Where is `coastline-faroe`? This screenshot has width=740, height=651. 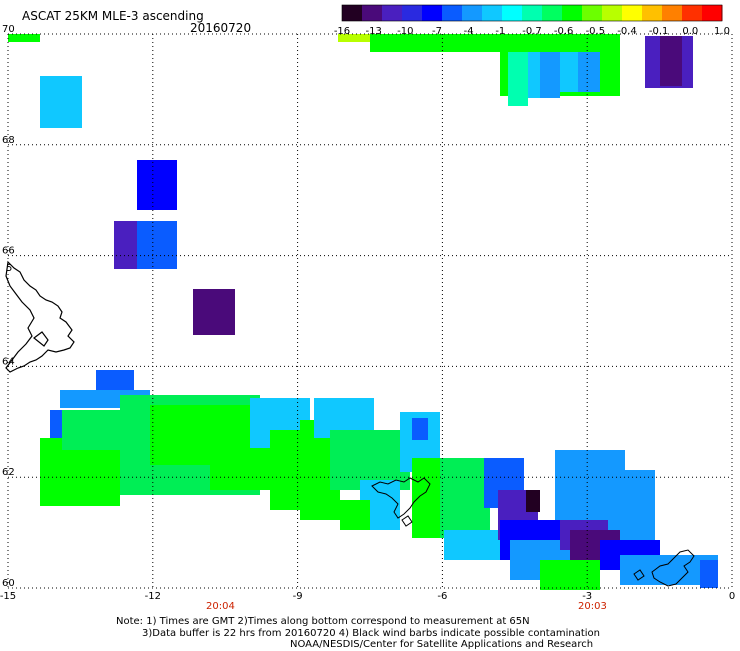 coastline-faroe is located at coordinates (401, 502).